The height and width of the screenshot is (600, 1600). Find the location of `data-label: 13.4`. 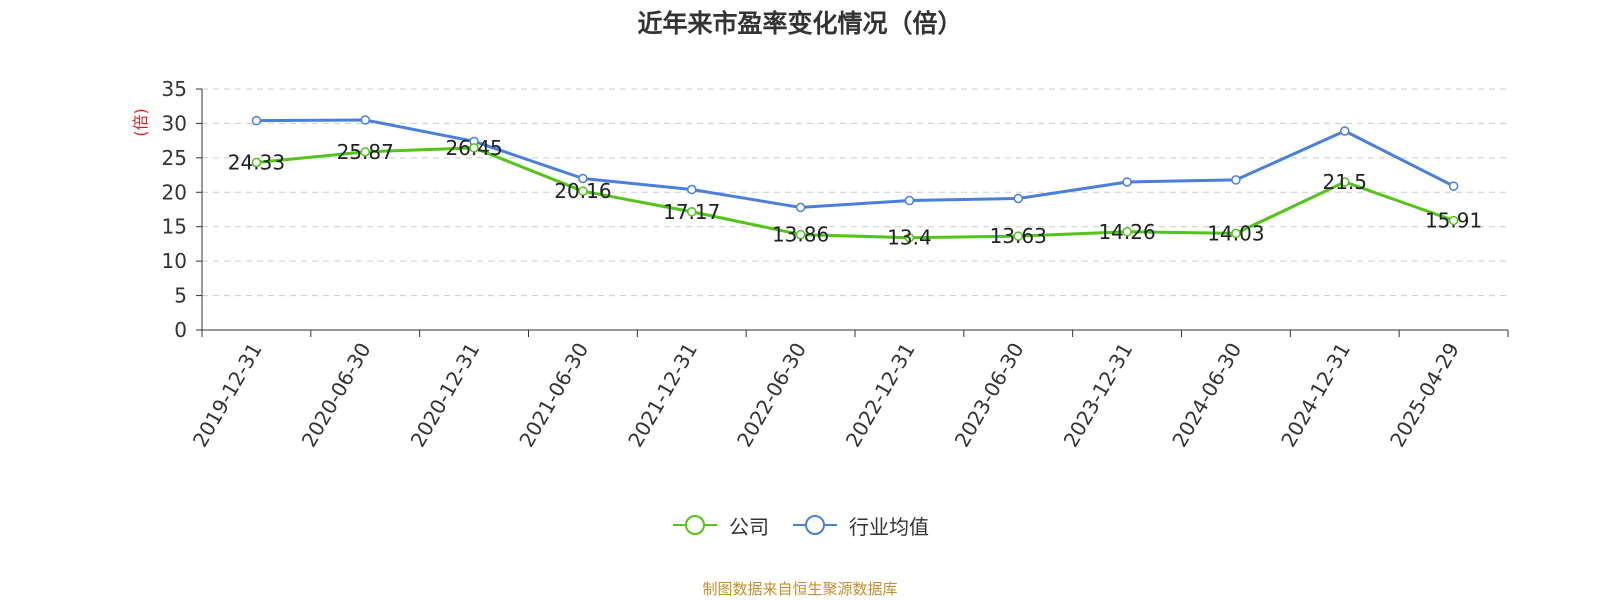

data-label: 13.4 is located at coordinates (909, 238).